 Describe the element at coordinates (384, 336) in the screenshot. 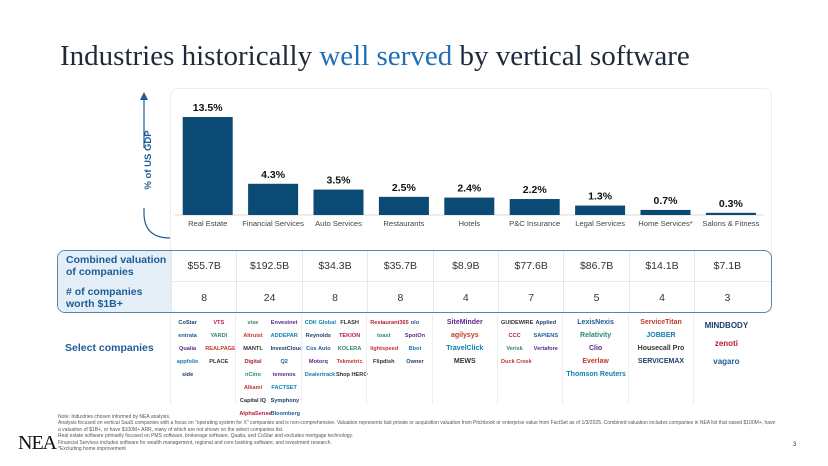

I see `company-logo: toast` at that location.